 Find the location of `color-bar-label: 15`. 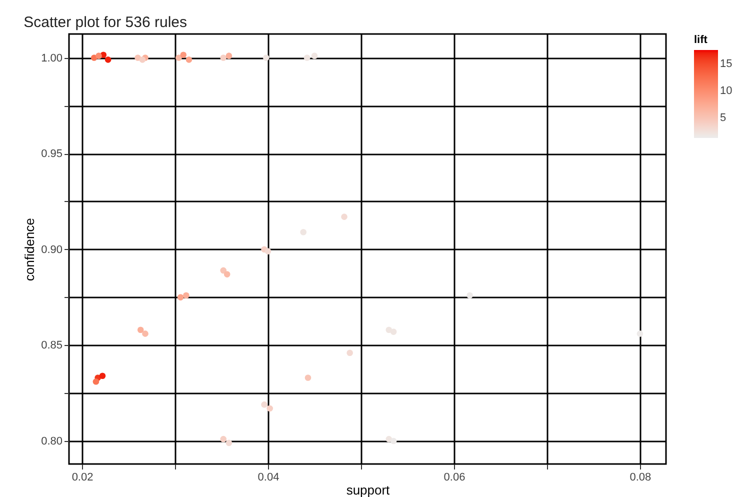

color-bar-label: 15 is located at coordinates (726, 64).